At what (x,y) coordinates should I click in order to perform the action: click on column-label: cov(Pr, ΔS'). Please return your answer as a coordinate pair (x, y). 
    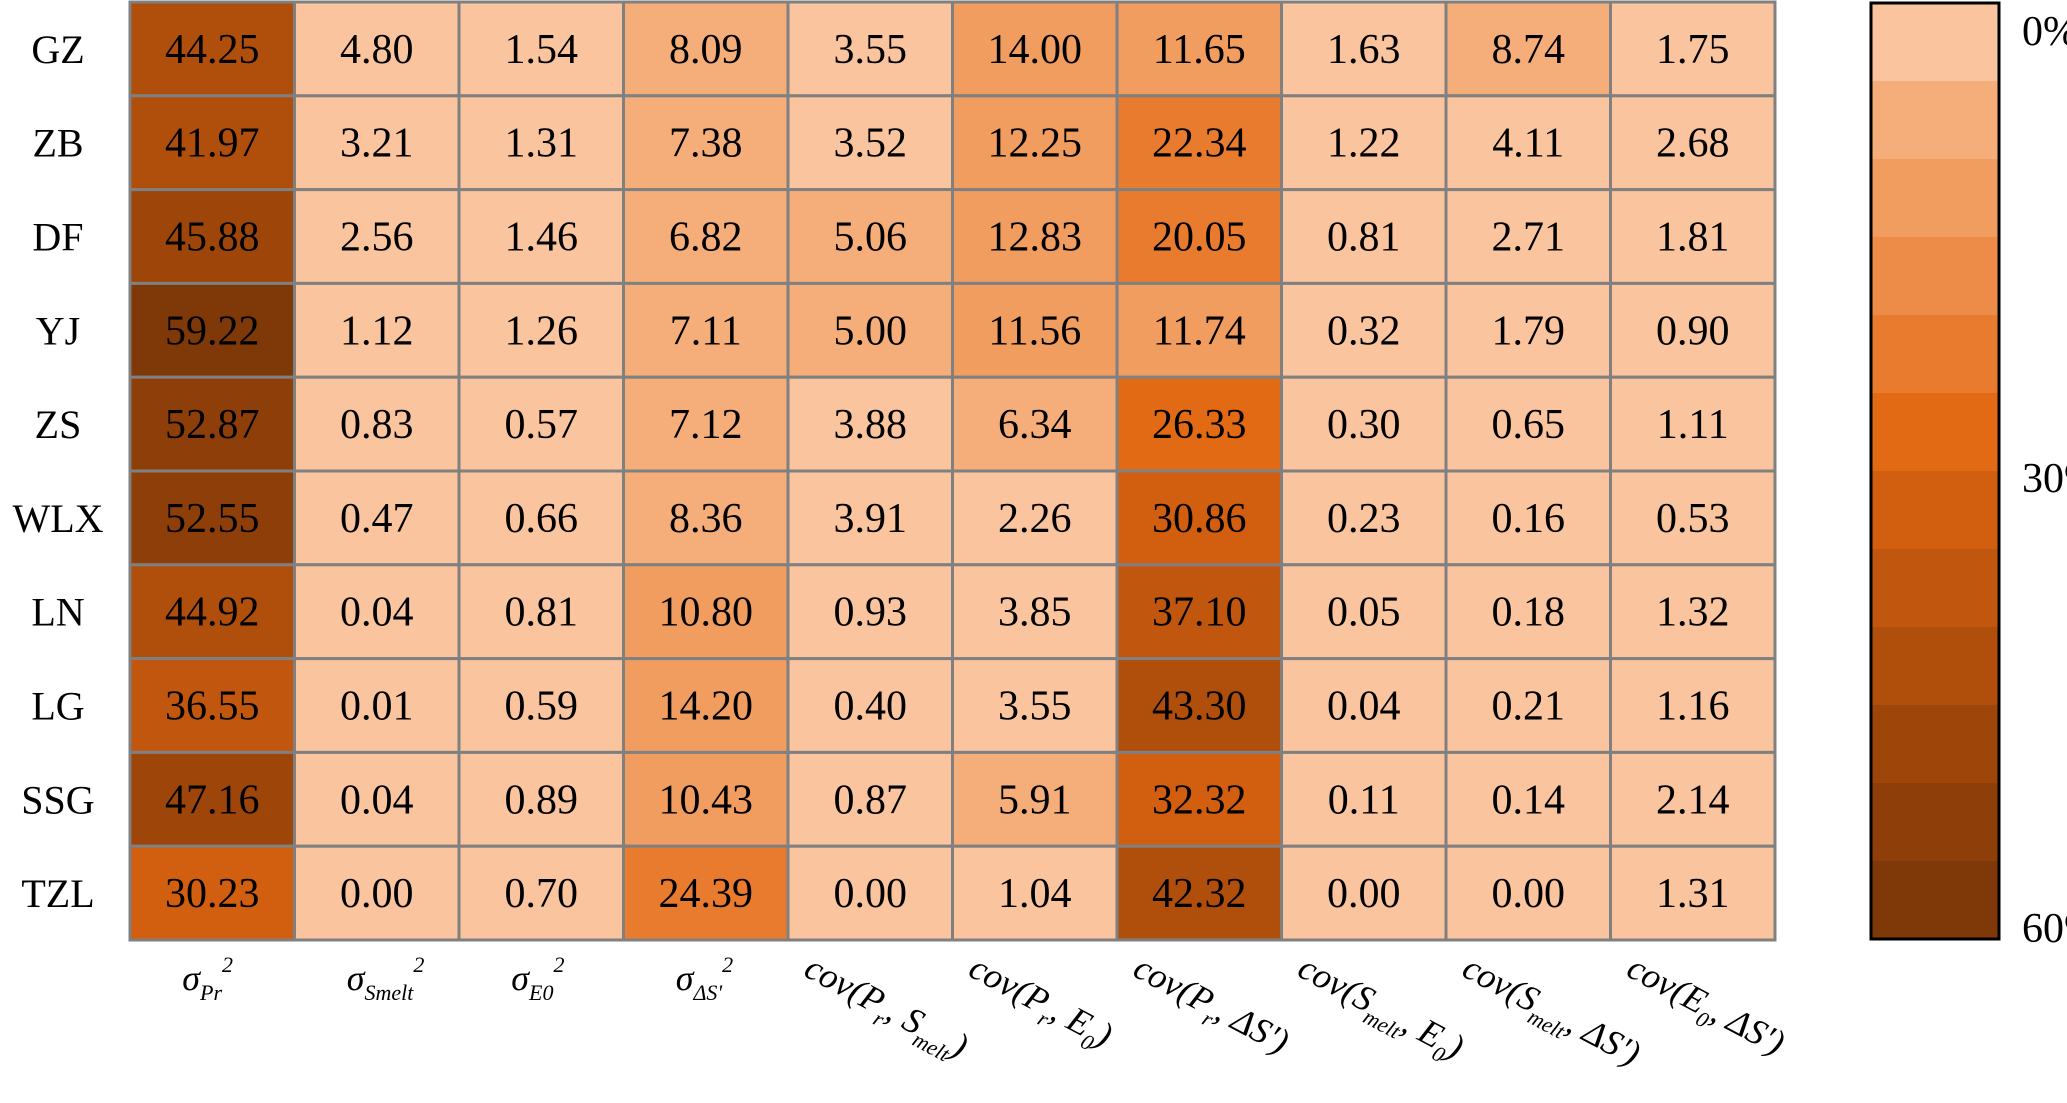
    Looking at the image, I should click on (1211, 1004).